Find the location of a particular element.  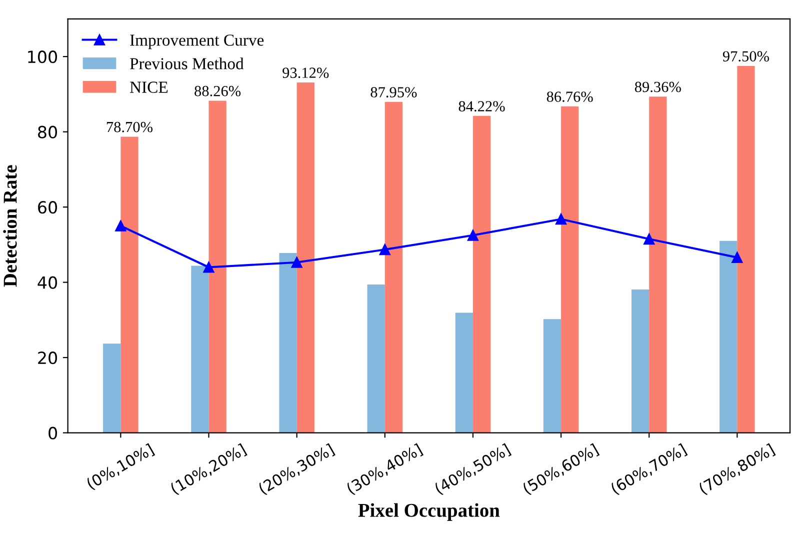

legend-label: NICE is located at coordinates (149, 87).